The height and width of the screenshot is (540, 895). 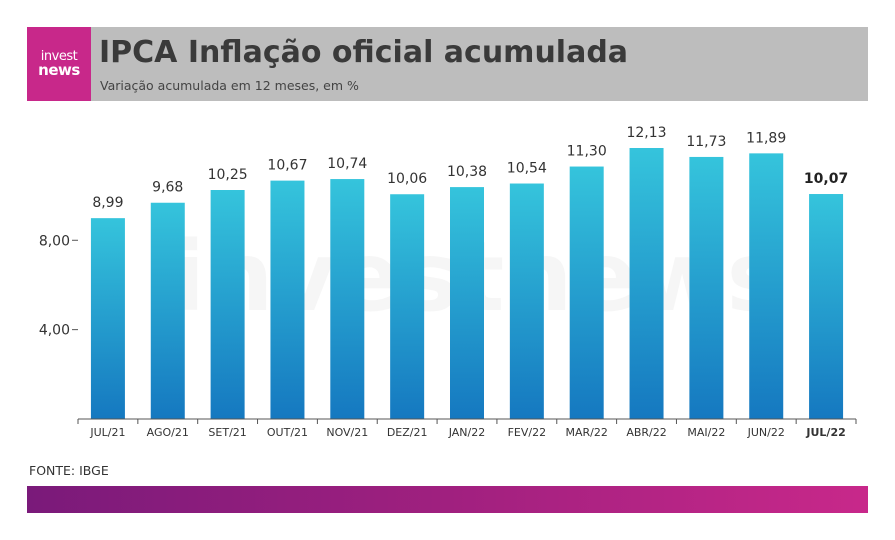 What do you see at coordinates (706, 142) in the screenshot?
I see `bar-value-label: 11,73` at bounding box center [706, 142].